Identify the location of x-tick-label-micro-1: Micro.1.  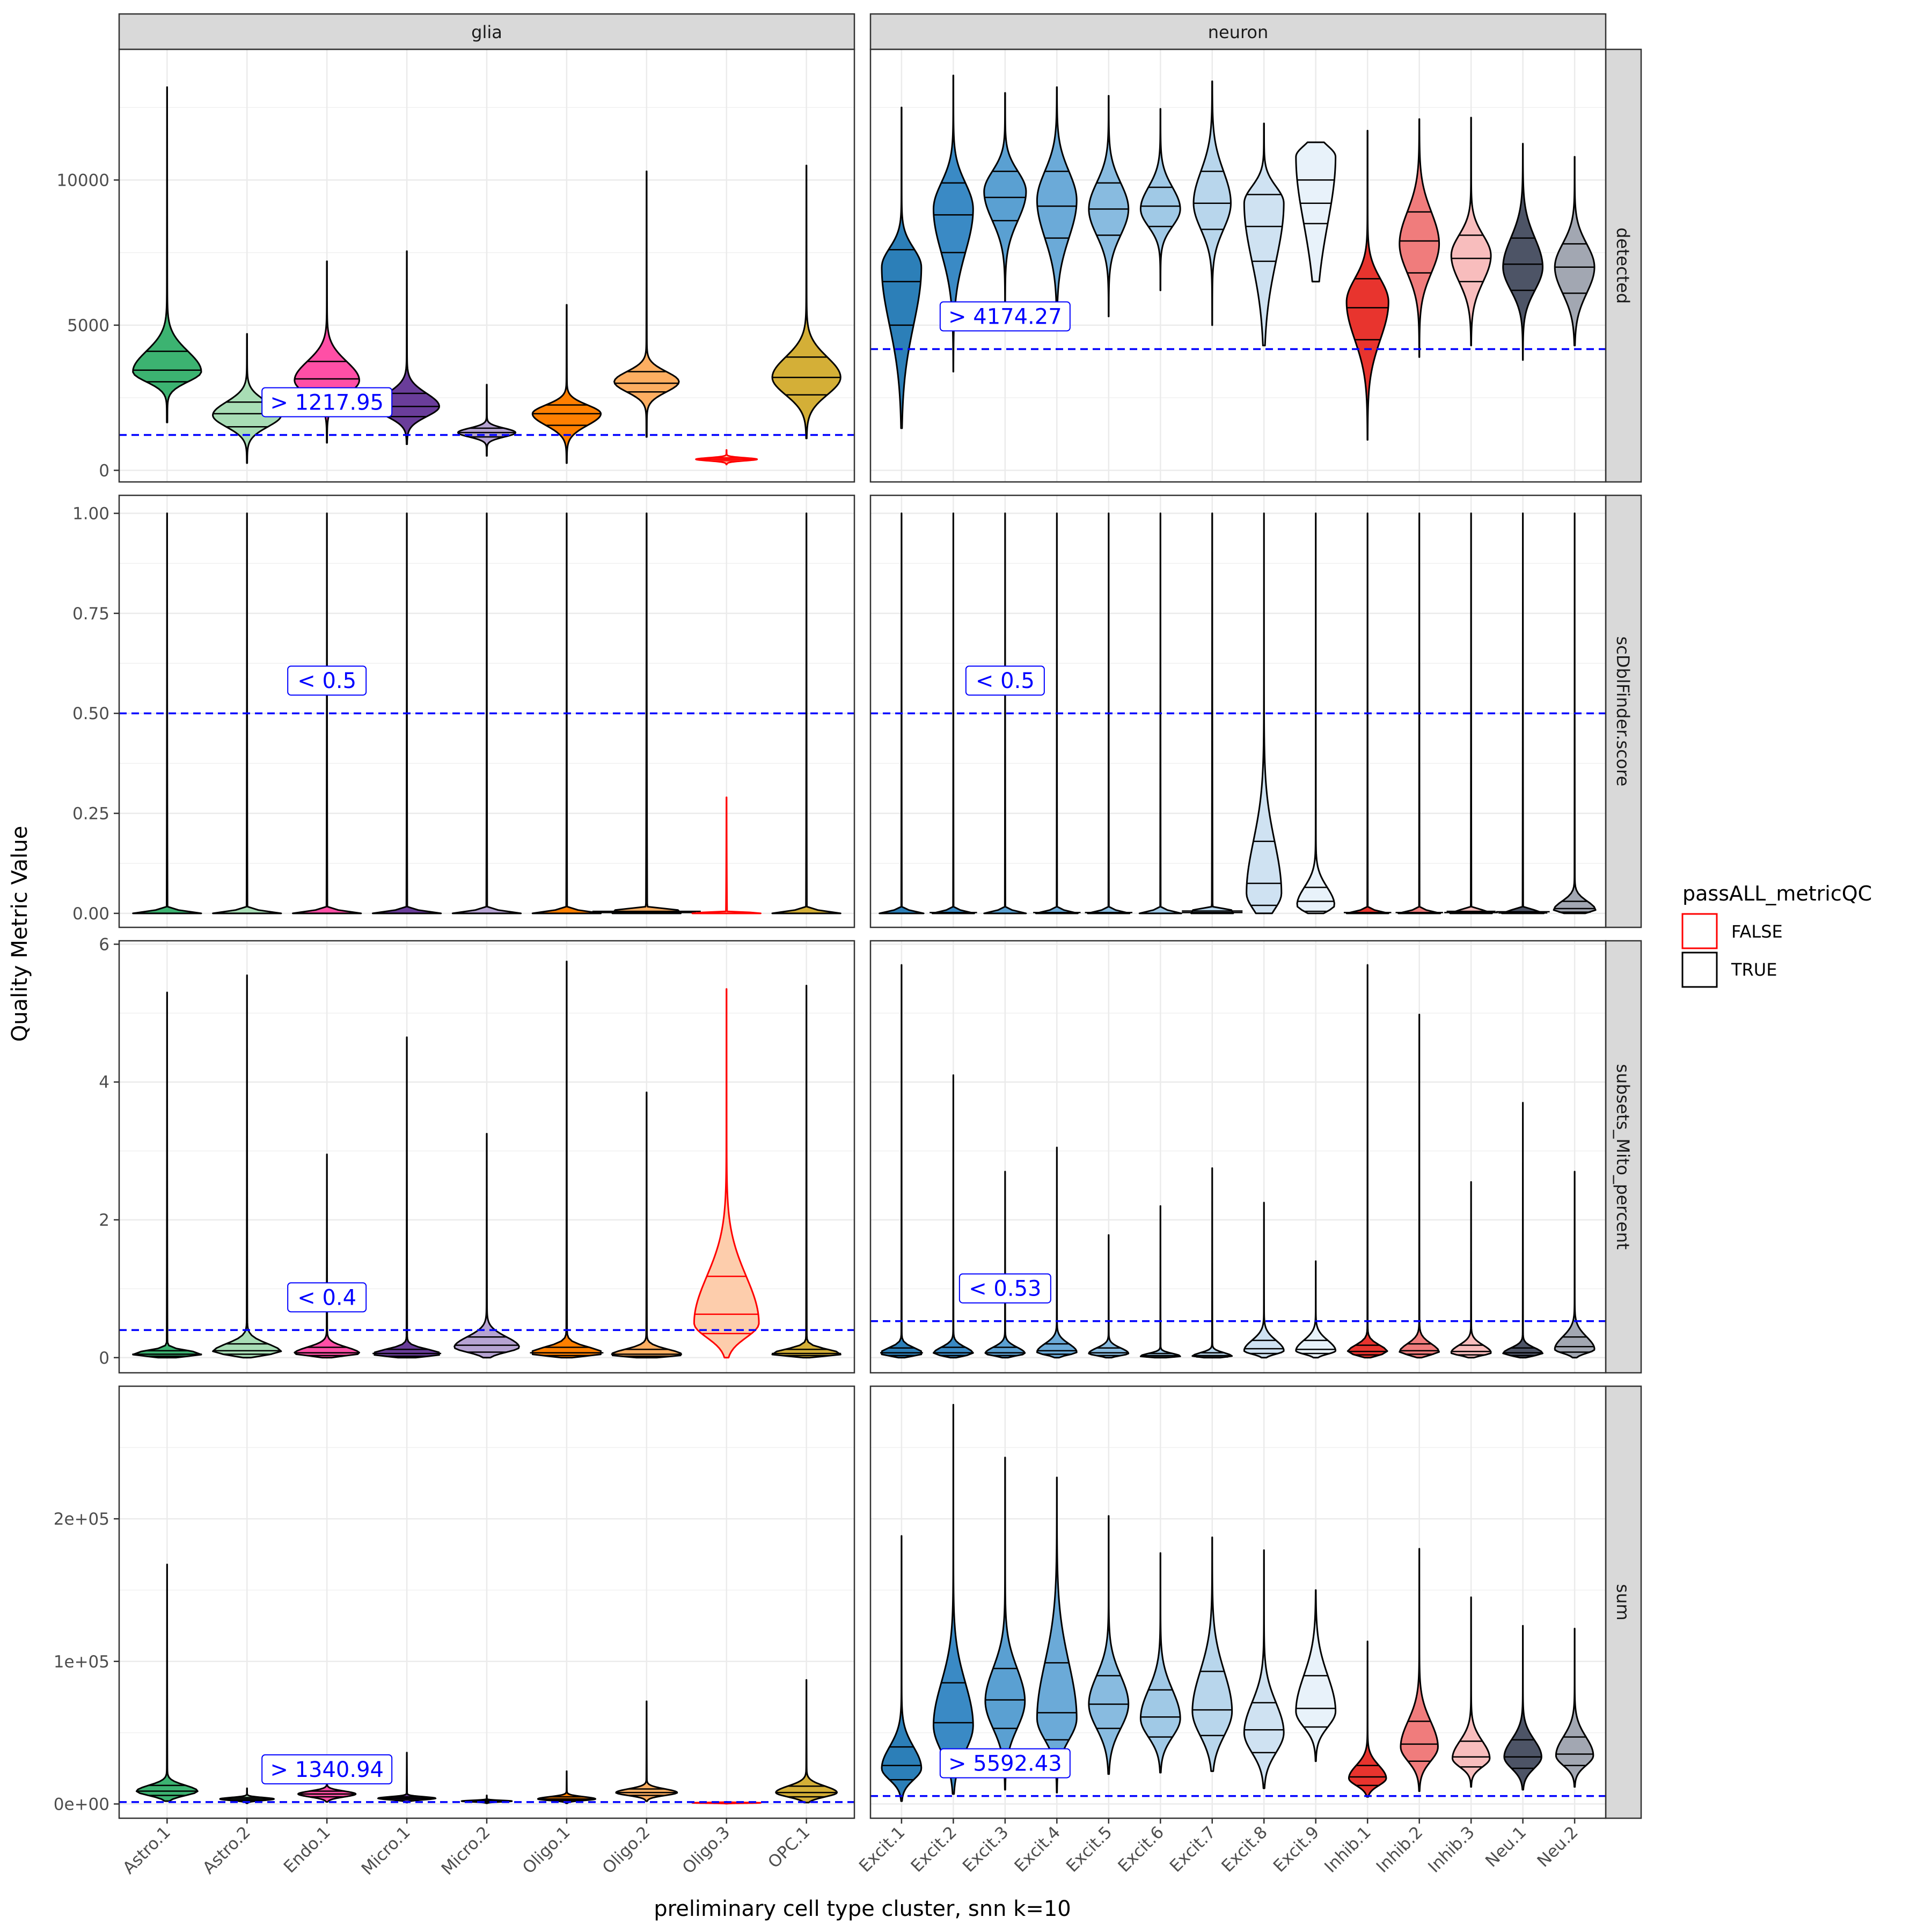
(386, 1851).